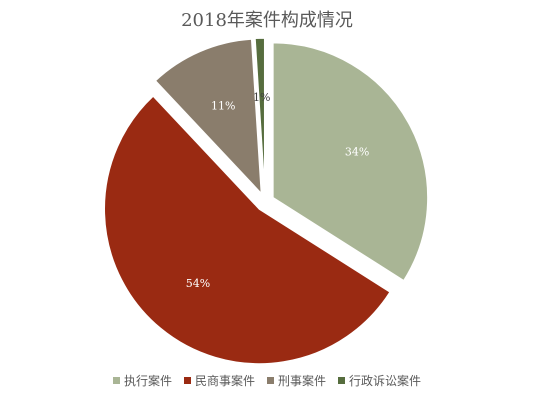  I want to click on legend: 执行案件 民商事案件 刑事案件 行政诉讼案件, so click(267, 380).